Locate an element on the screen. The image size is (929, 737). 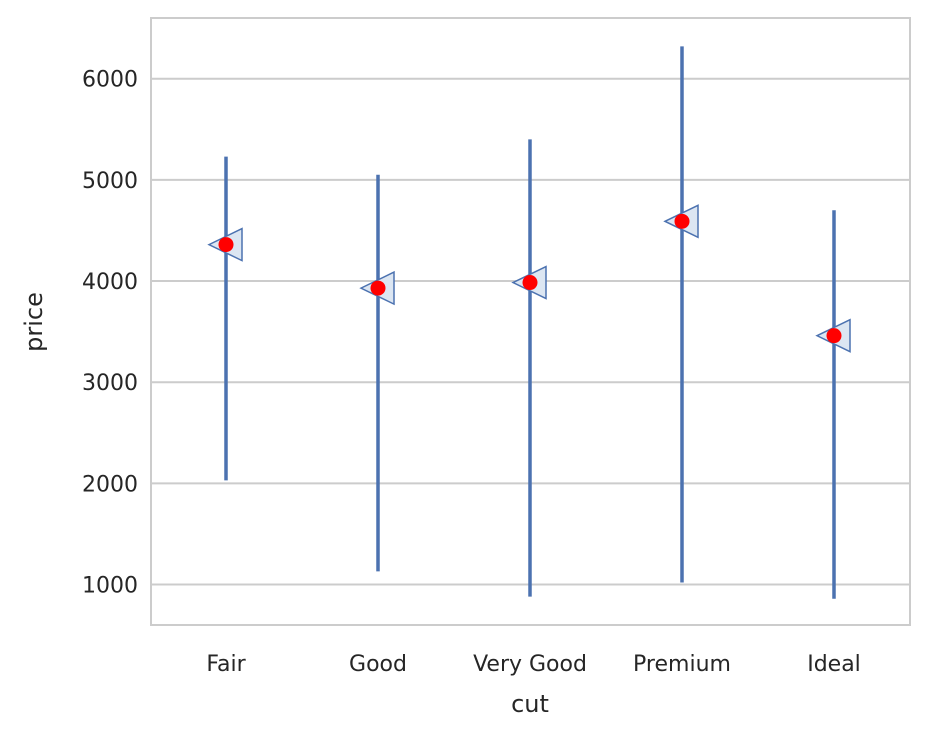
x-tick-label-good: Good is located at coordinates (378, 664).